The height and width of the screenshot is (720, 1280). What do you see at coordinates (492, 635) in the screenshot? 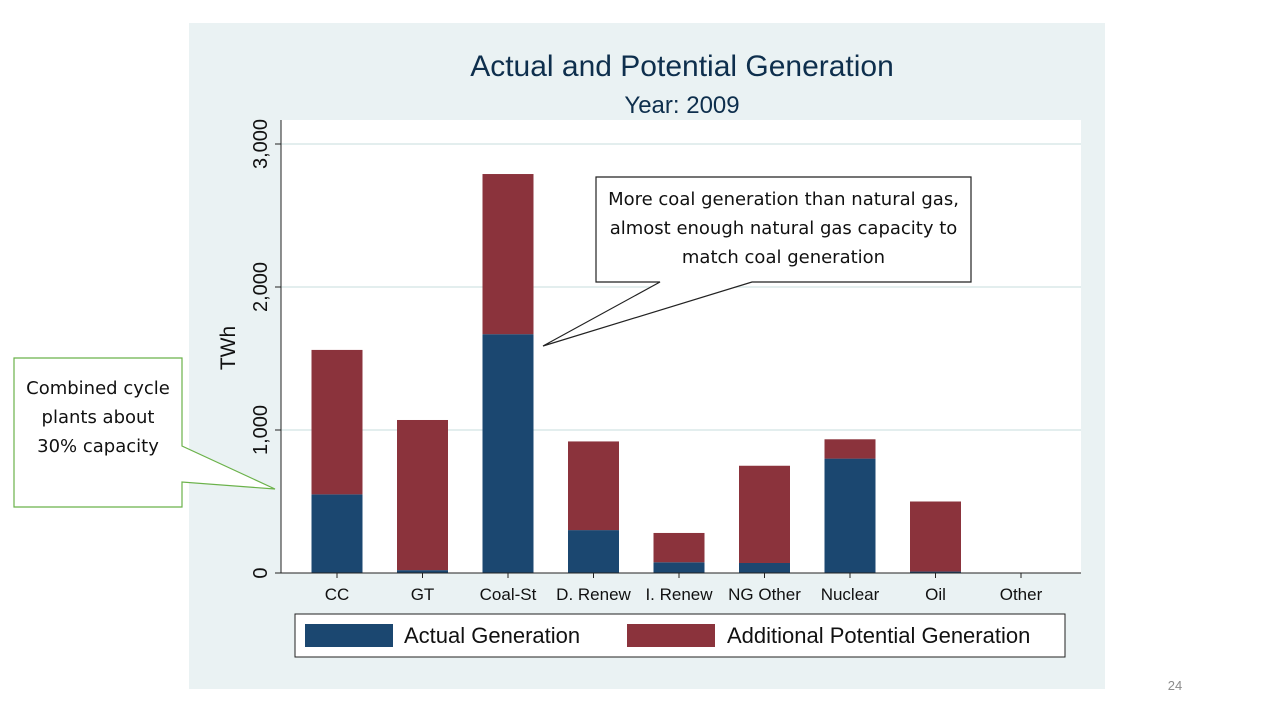
I see `legend-label-actual: Actual Generation` at bounding box center [492, 635].